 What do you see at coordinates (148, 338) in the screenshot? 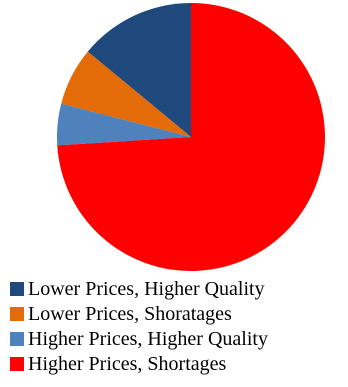
I see `legend-label: Higher Prices, Higher Quality` at bounding box center [148, 338].